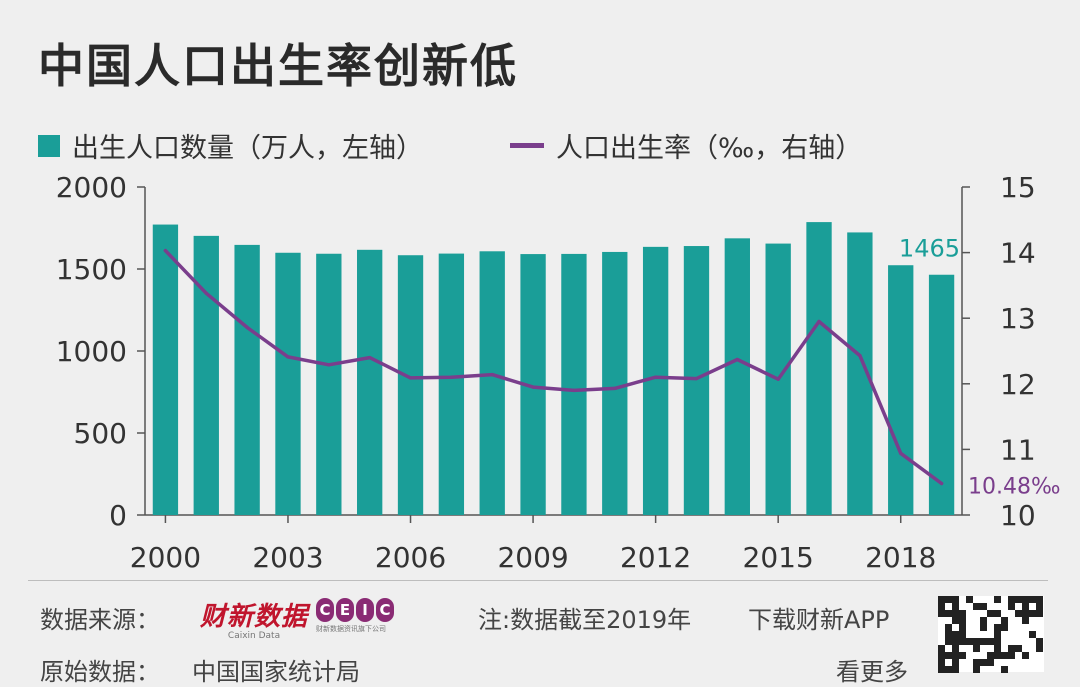 This screenshot has height=687, width=1080. What do you see at coordinates (278, 66) in the screenshot?
I see `page-title: 中国人口出生率创新低` at bounding box center [278, 66].